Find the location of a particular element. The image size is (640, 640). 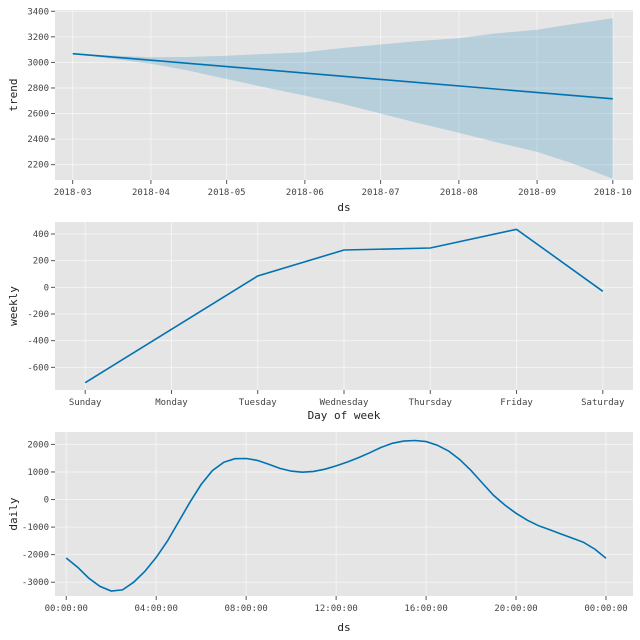

weekly-ytick-label-3: 0 is located at coordinates (46, 288).